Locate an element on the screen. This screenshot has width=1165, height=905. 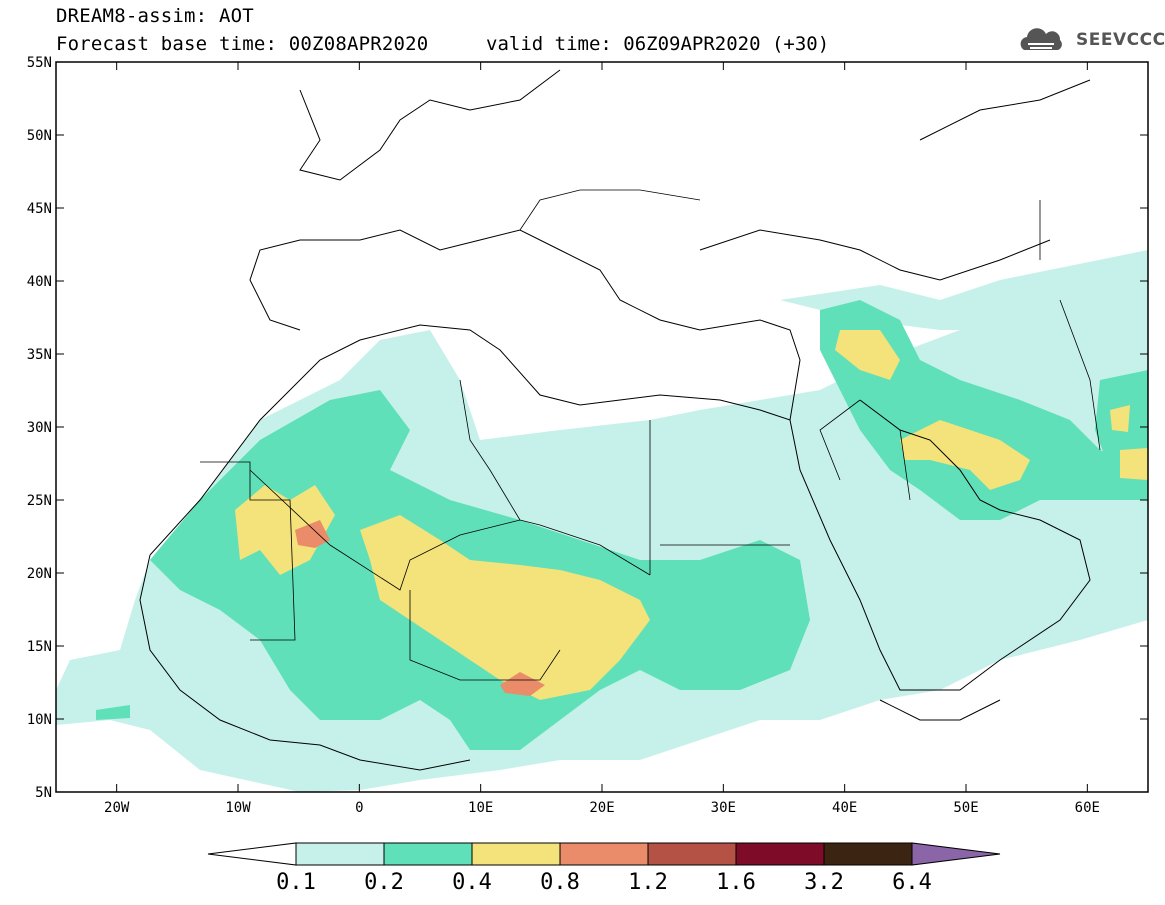
colorbar-over-arrow is located at coordinates (956, 854).